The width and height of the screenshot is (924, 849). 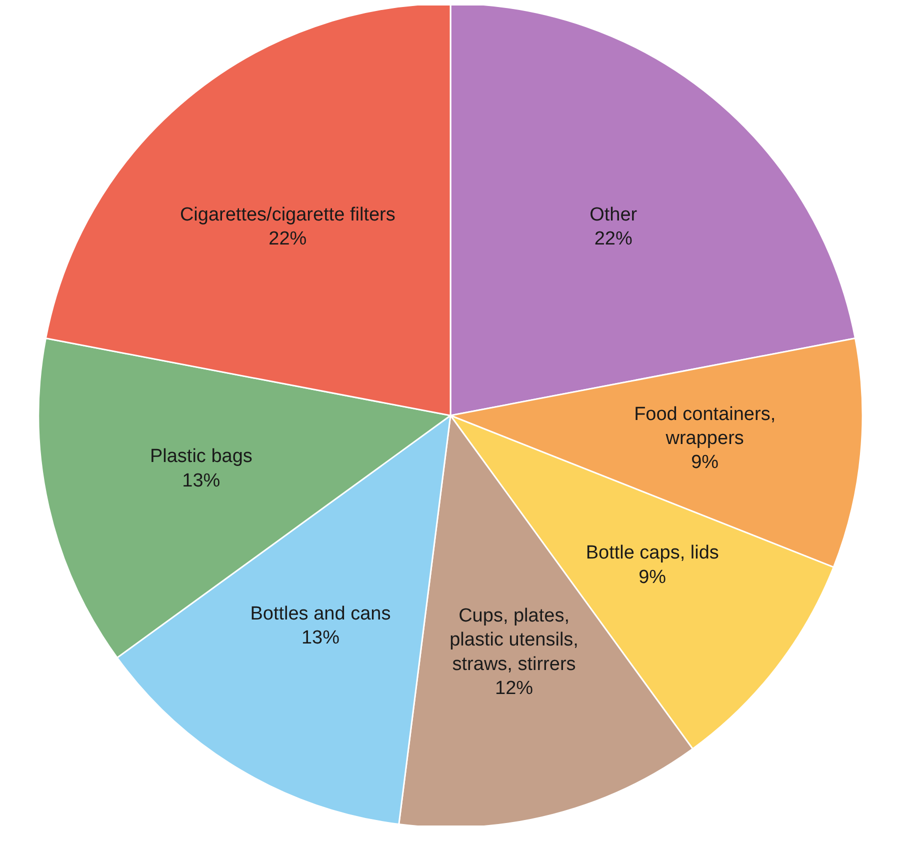 I want to click on slice-label: Bottle caps, lids, so click(x=652, y=553).